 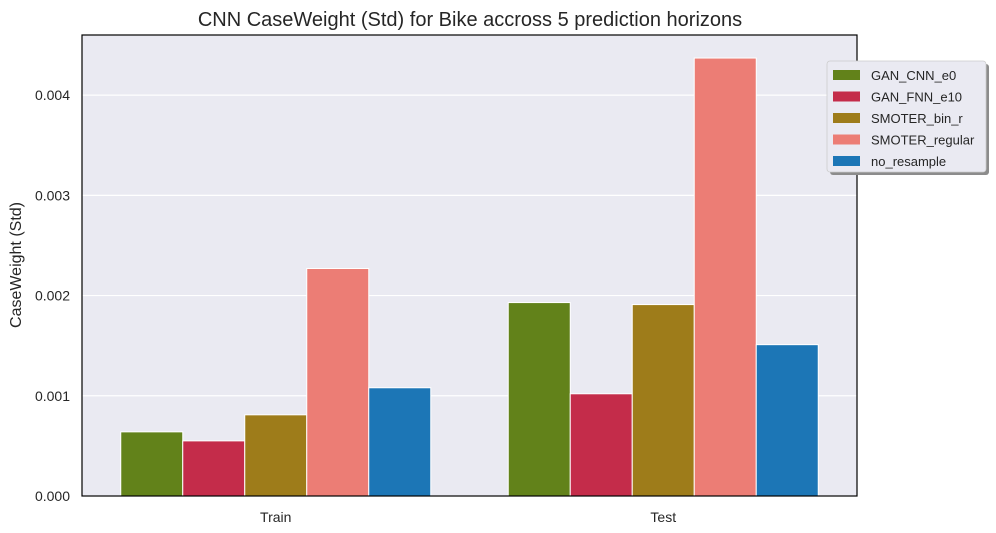 What do you see at coordinates (16, 265) in the screenshot?
I see `y-axis-label: CaseWeight (Std)` at bounding box center [16, 265].